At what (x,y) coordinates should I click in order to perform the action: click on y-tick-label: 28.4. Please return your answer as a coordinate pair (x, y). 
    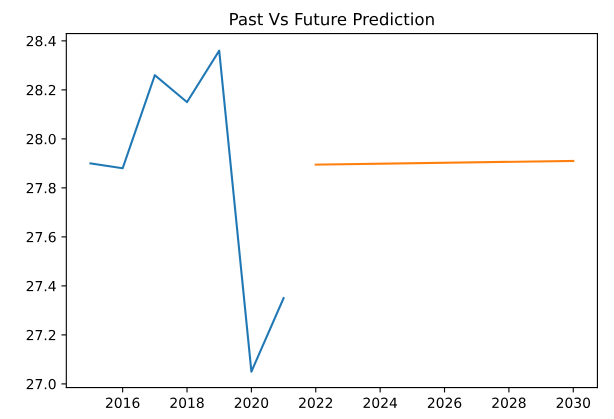
    Looking at the image, I should click on (41, 41).